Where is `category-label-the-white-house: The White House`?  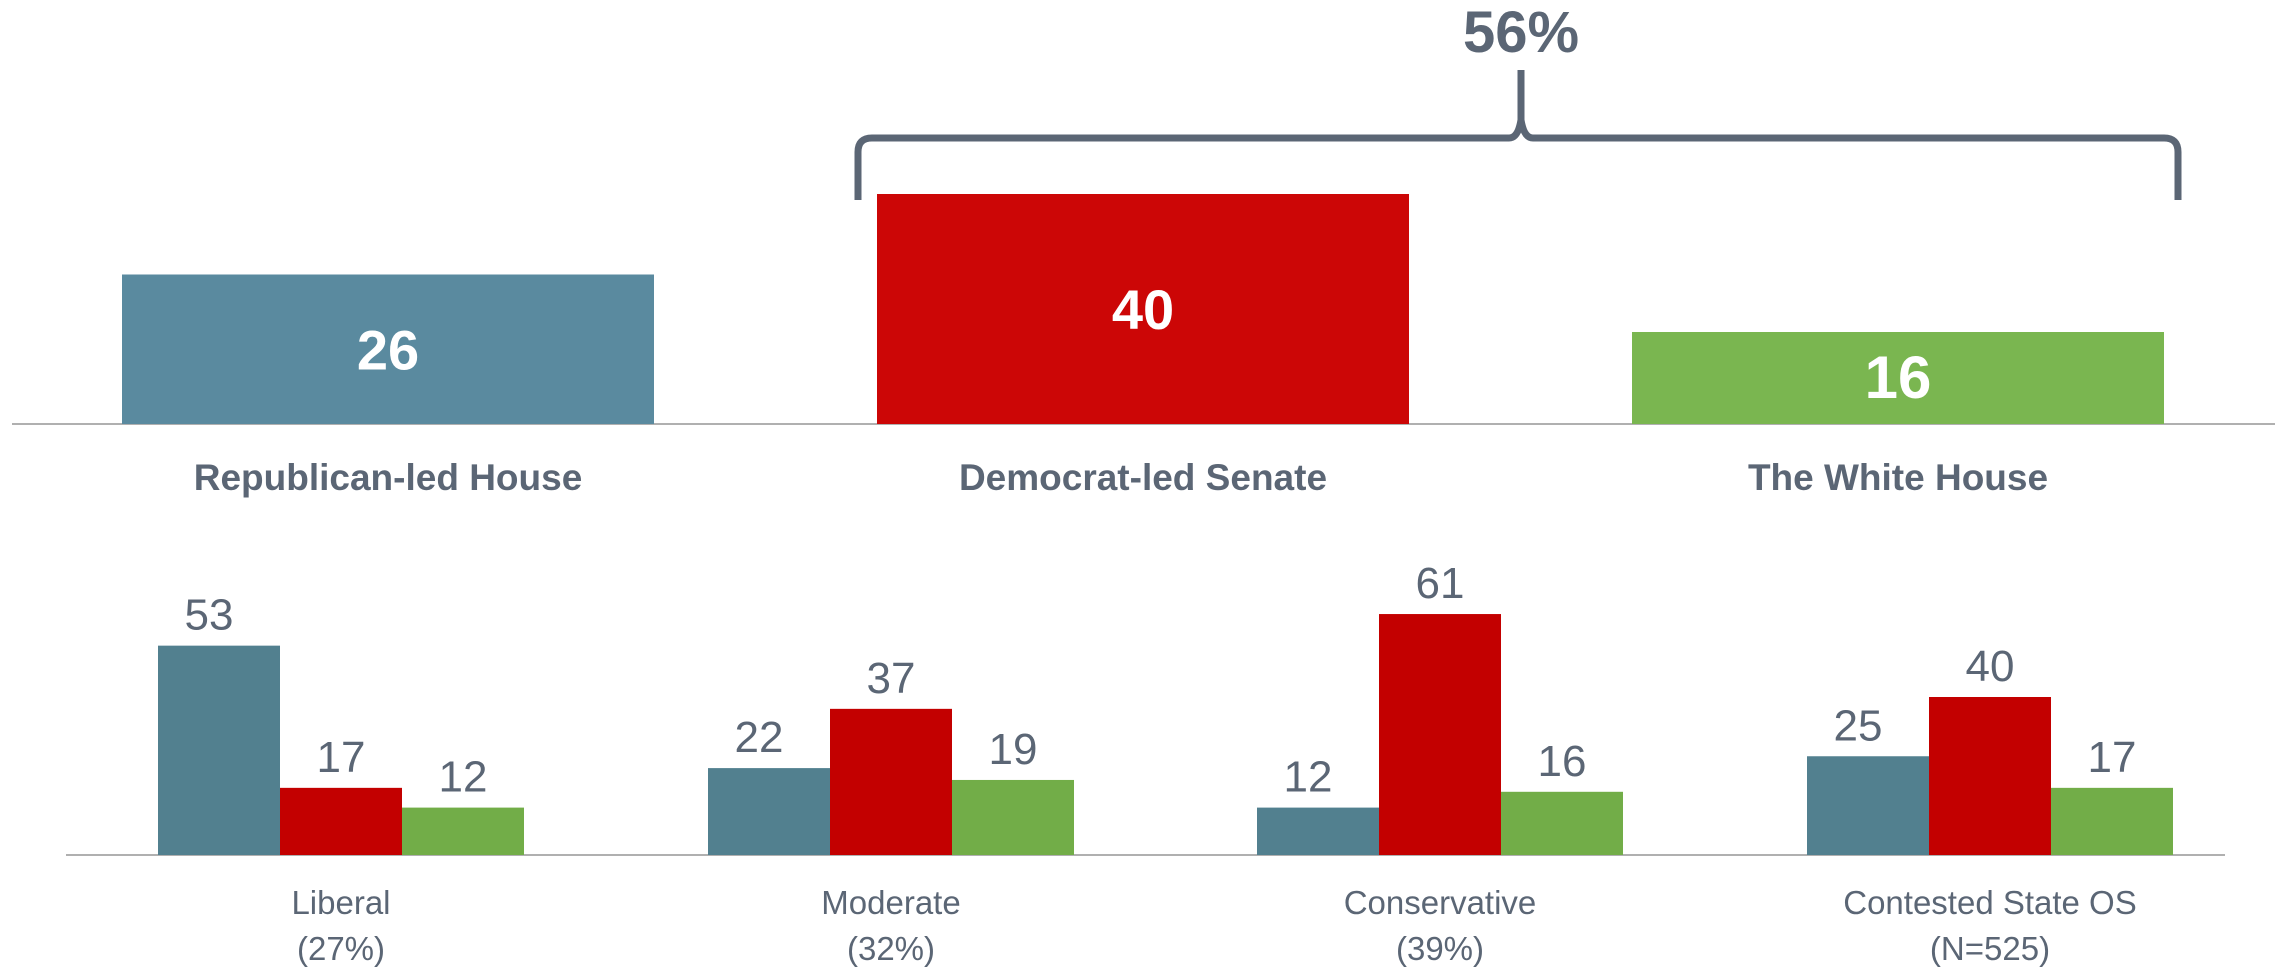
category-label-the-white-house: The White House is located at coordinates (1898, 477).